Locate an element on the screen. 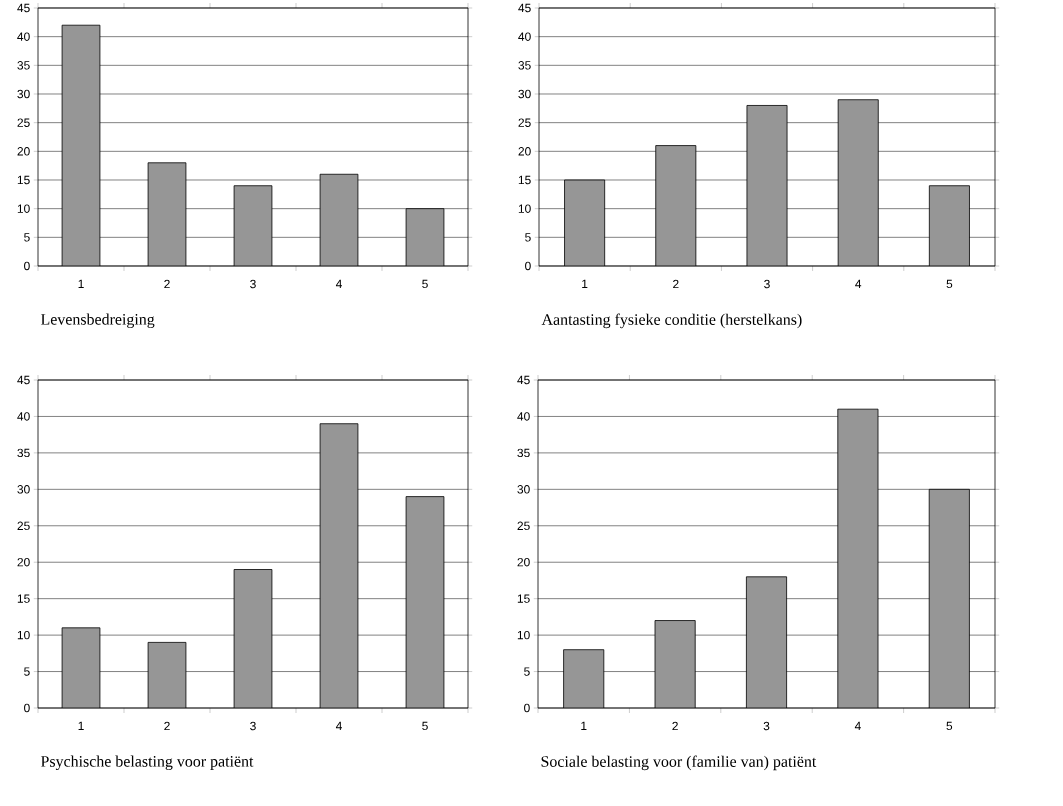 The height and width of the screenshot is (806, 1063). x-axis-title: Aantasting fysieke conditie (herstelkans) is located at coordinates (671, 321).